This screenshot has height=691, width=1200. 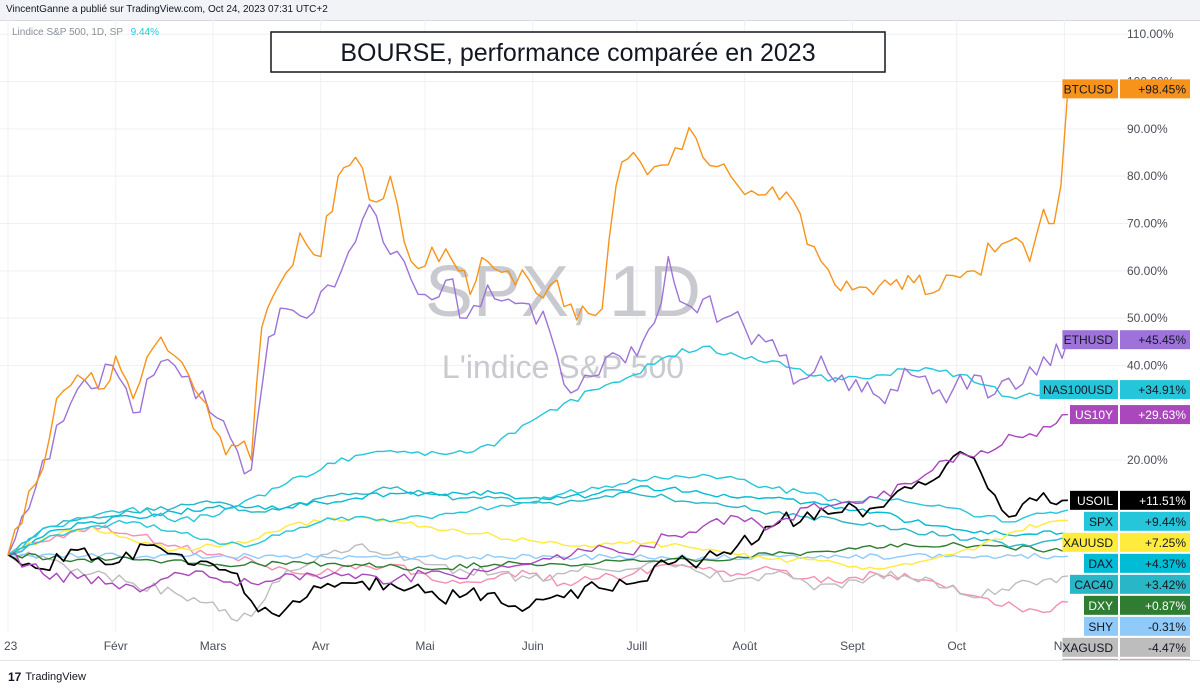 I want to click on badge-name: CAC40, so click(x=1093, y=585).